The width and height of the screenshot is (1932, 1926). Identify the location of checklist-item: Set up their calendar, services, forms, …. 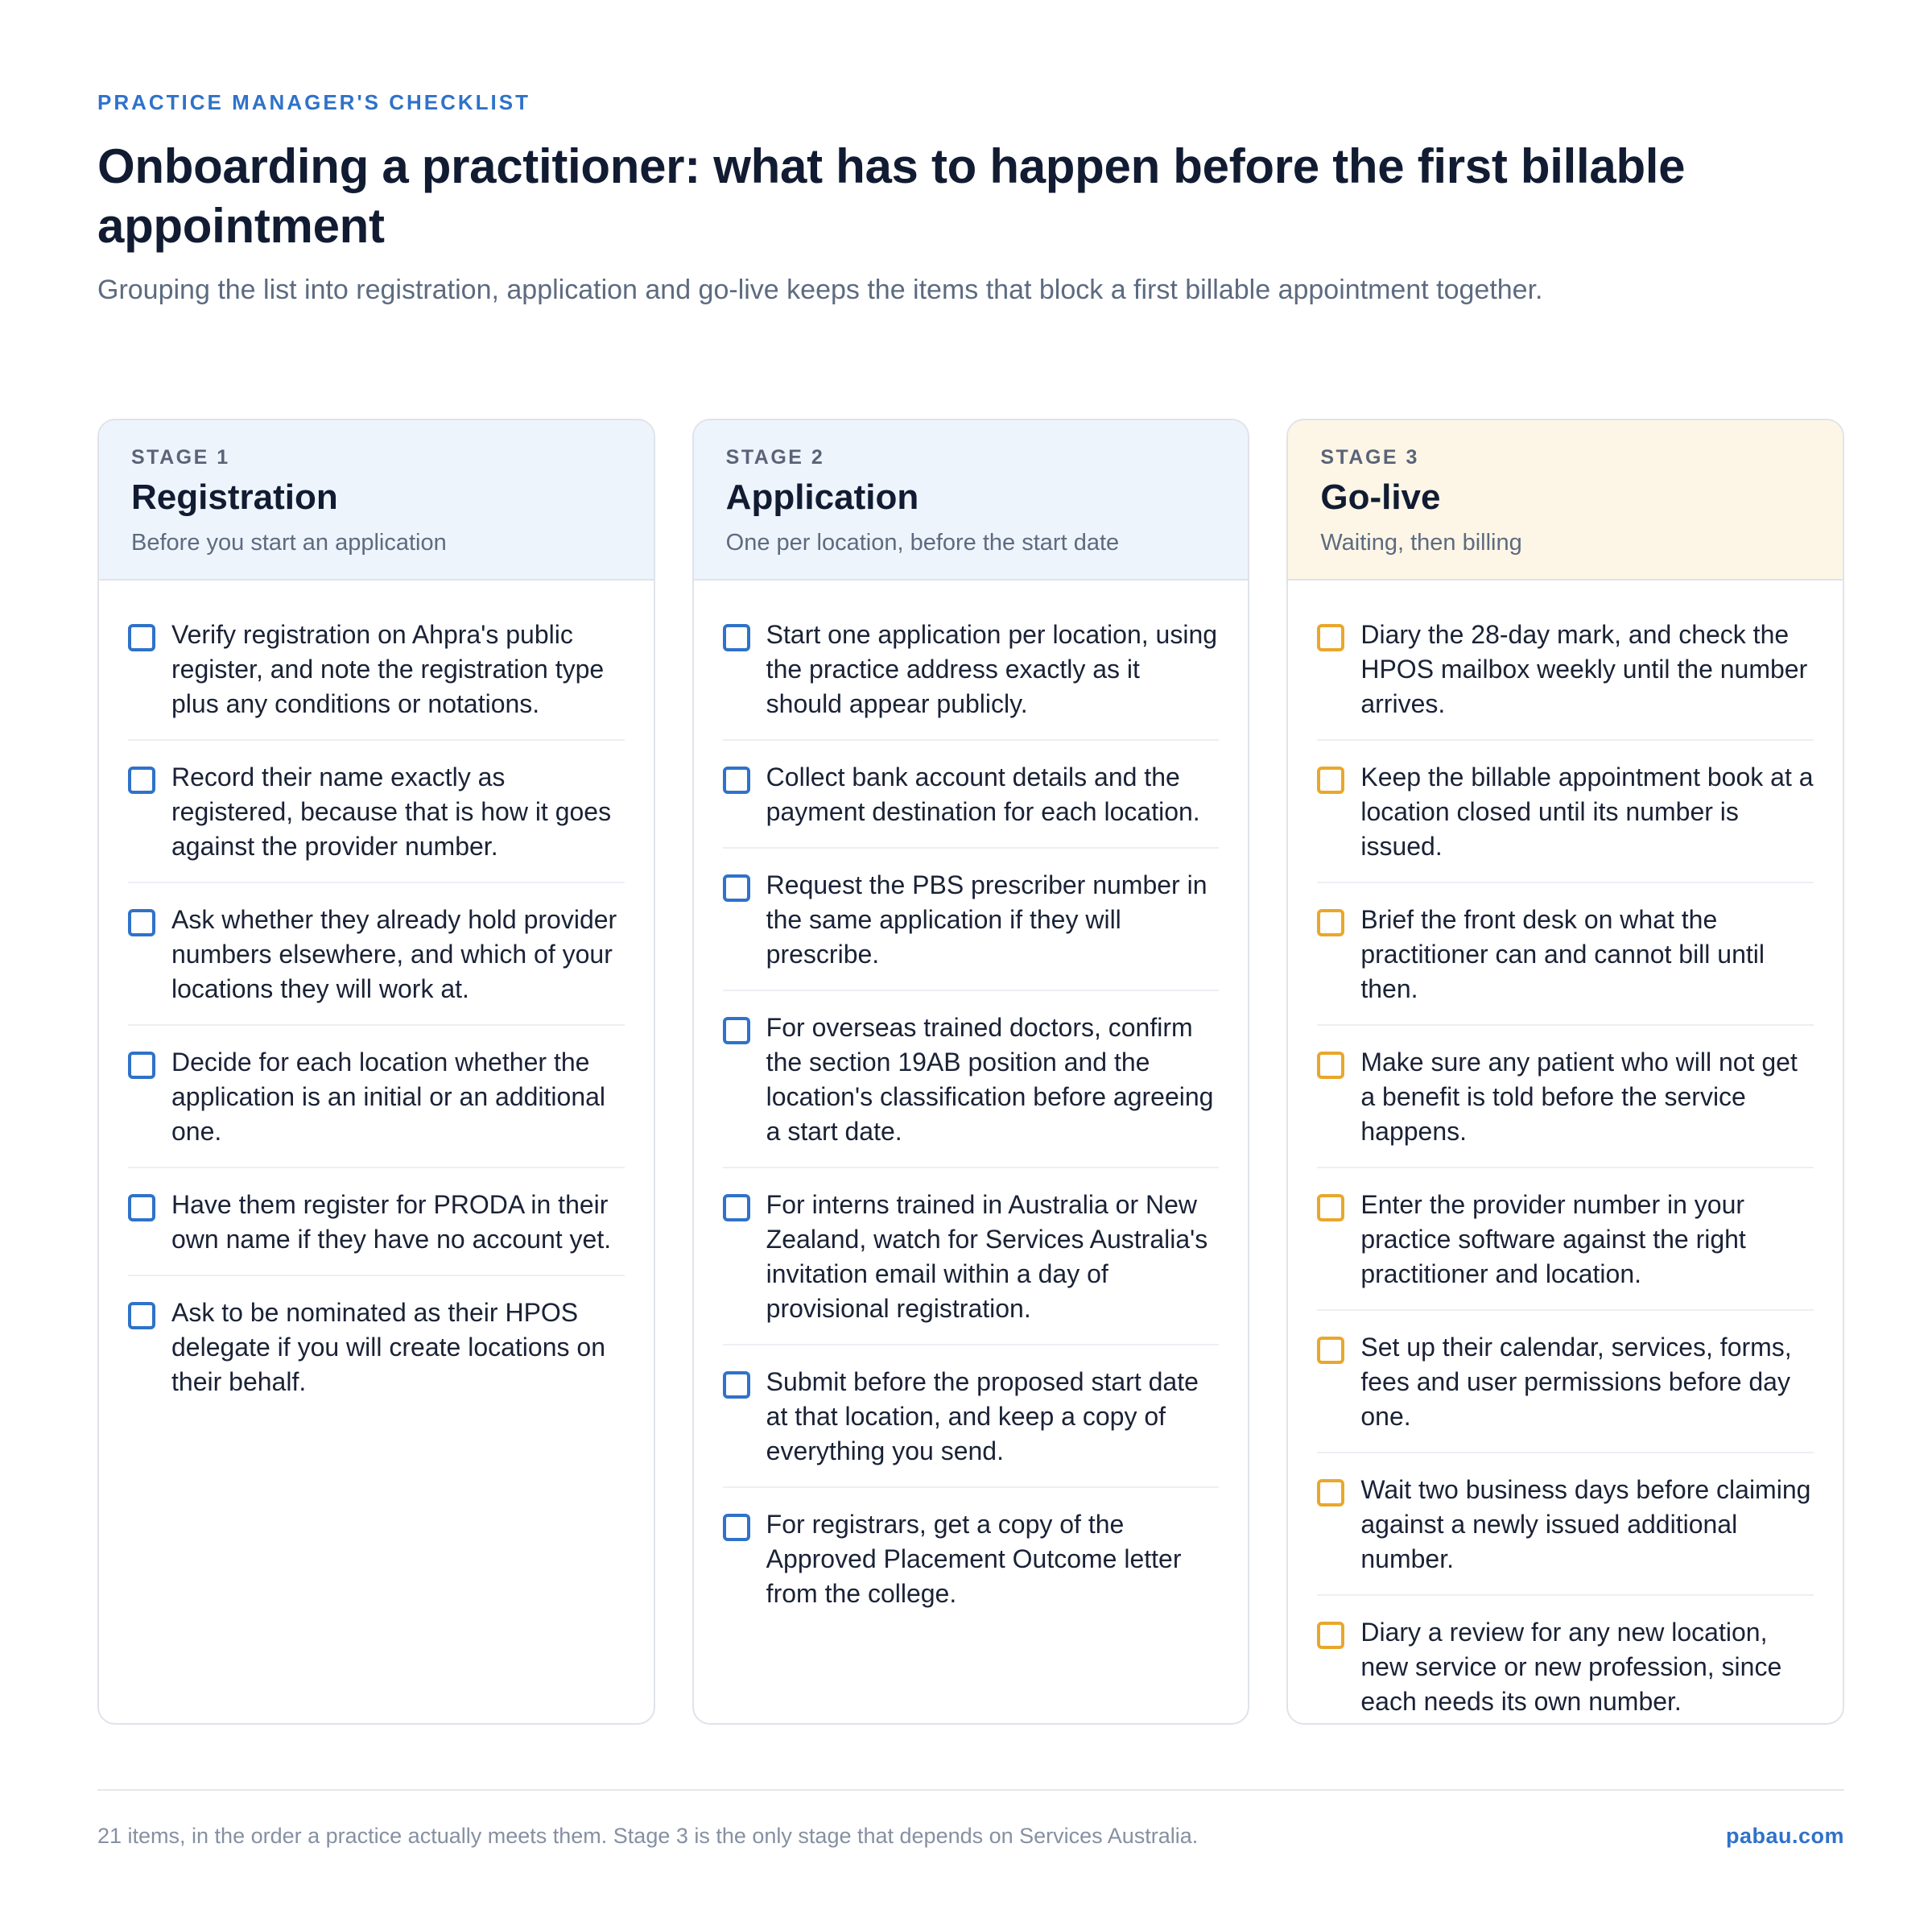
(1565, 1391).